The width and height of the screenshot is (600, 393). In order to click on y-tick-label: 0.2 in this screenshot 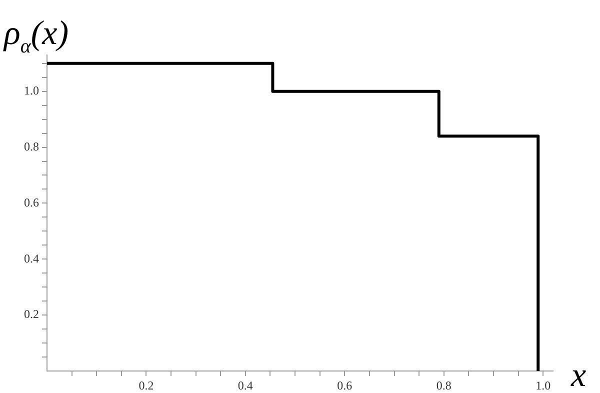, I will do `click(31, 314)`.